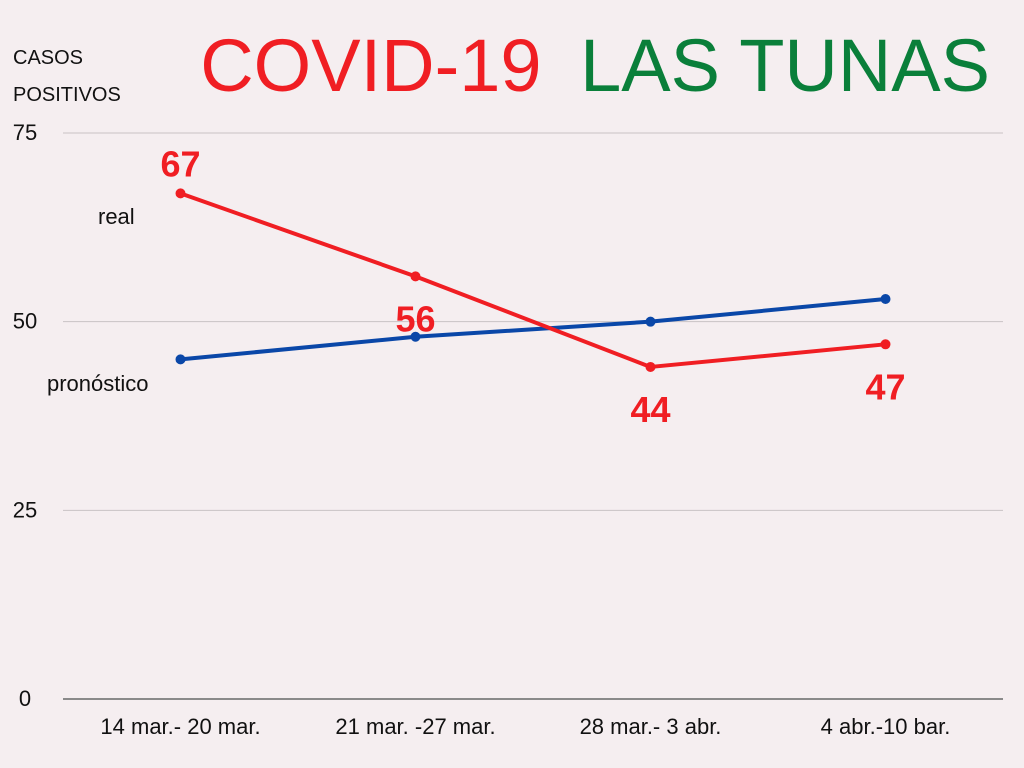  I want to click on x-tick-label-3: 28 mar.- 3 abr., so click(651, 726).